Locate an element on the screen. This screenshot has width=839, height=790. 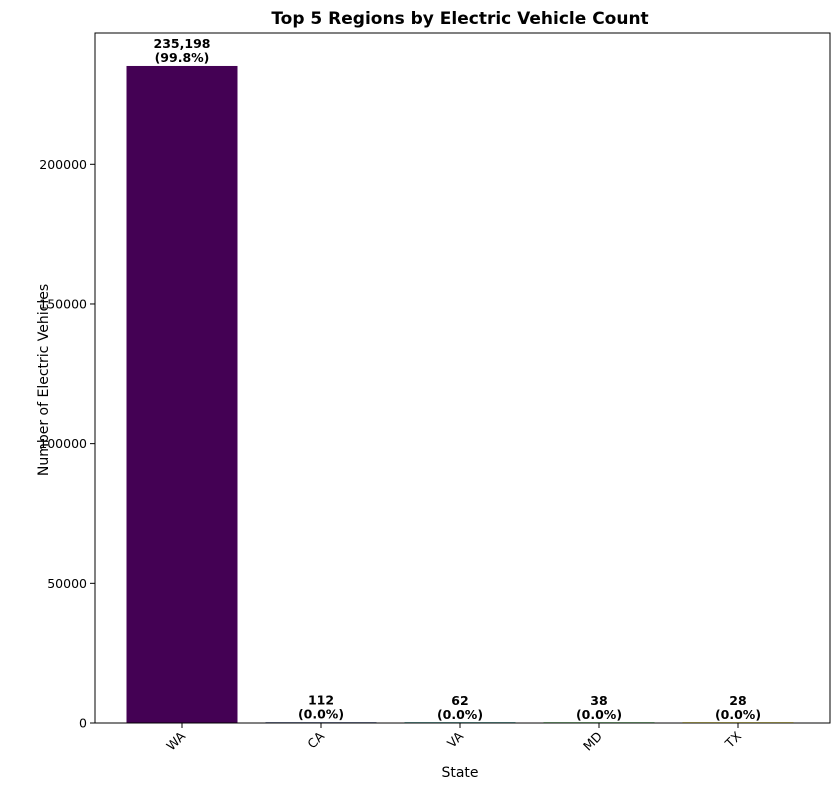
bar-wa is located at coordinates (182, 394).